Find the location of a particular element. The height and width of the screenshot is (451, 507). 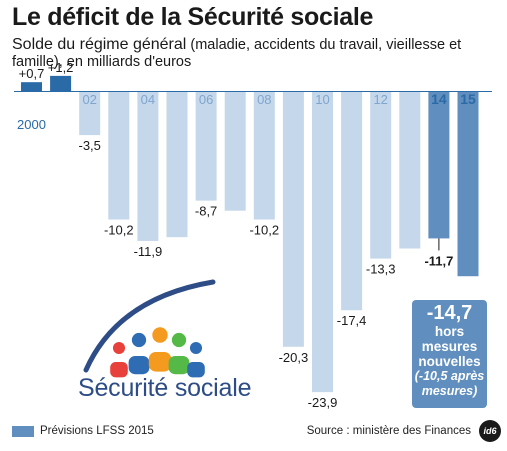

value-label-2014: -11,7 is located at coordinates (438, 260).